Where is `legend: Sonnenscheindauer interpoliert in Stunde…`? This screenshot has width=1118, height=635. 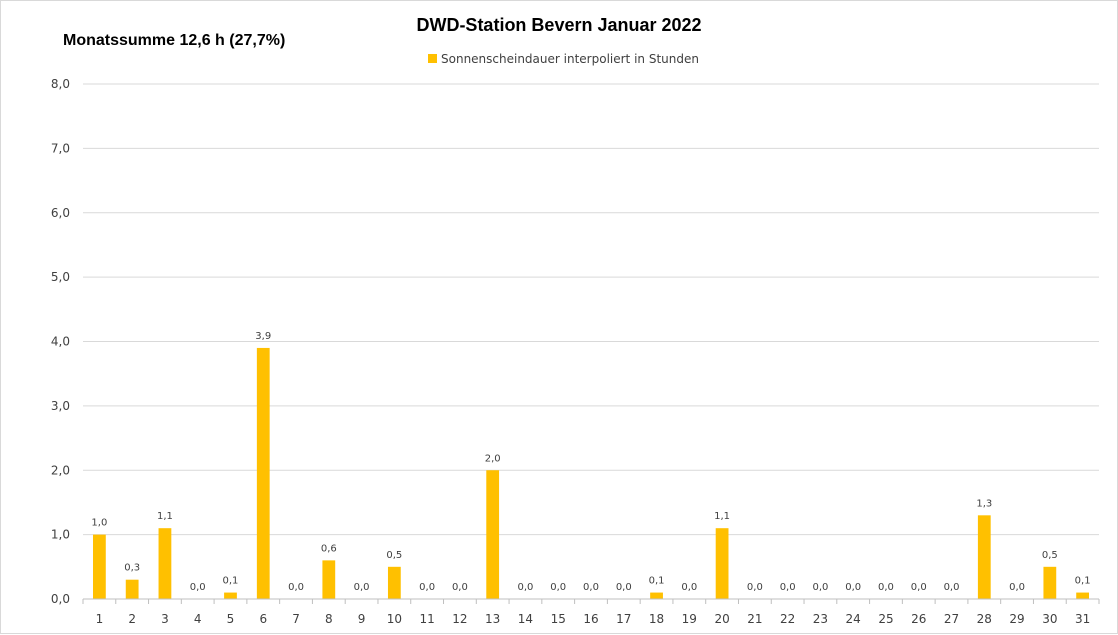 legend: Sonnenscheindauer interpoliert in Stunde… is located at coordinates (563, 59).